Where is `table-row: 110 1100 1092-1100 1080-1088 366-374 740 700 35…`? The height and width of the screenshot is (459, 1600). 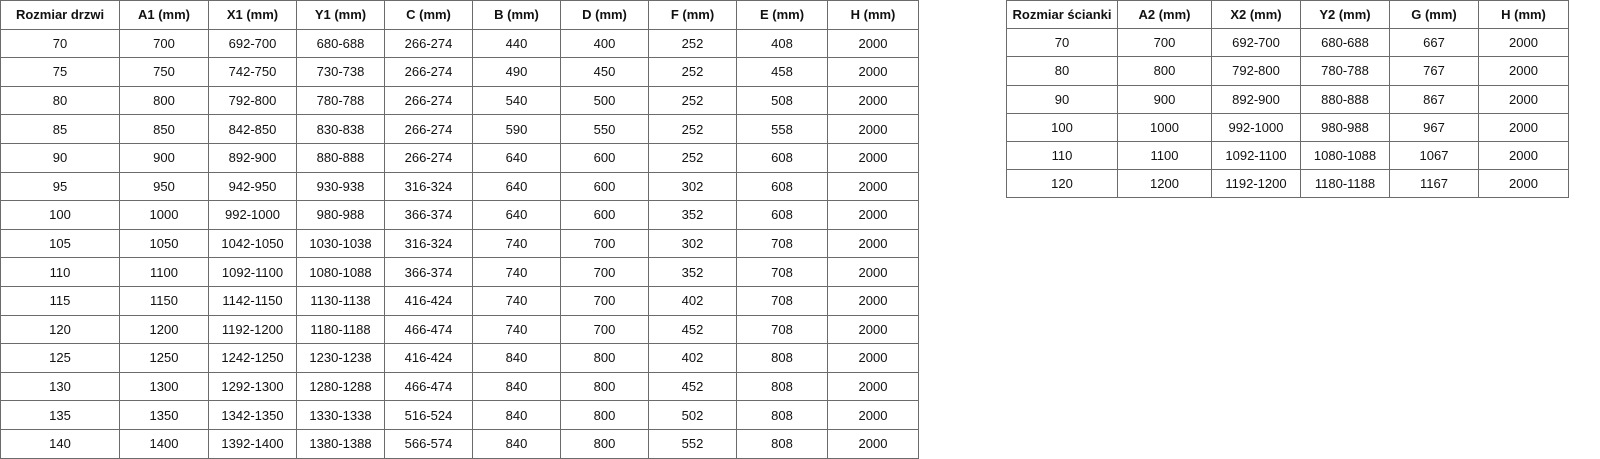 table-row: 110 1100 1092-1100 1080-1088 366-374 740 700 35… is located at coordinates (459, 272).